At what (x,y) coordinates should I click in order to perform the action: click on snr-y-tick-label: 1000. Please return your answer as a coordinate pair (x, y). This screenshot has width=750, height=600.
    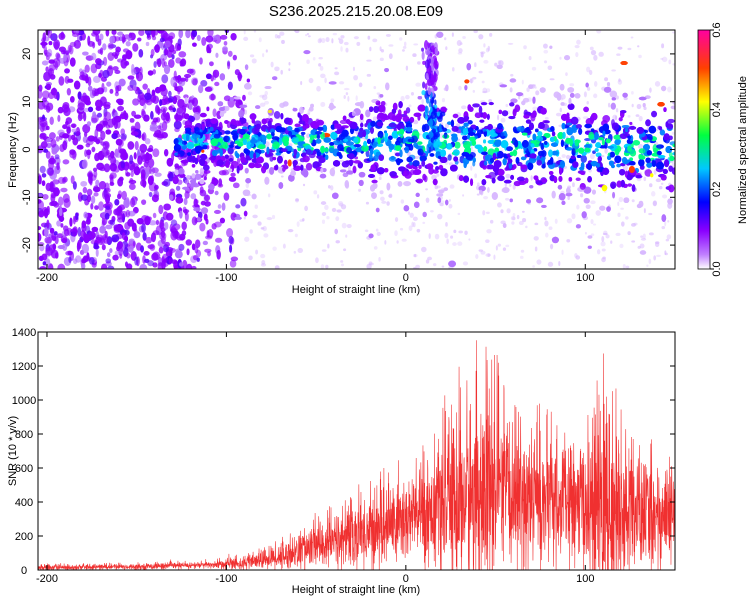
    Looking at the image, I should click on (24, 401).